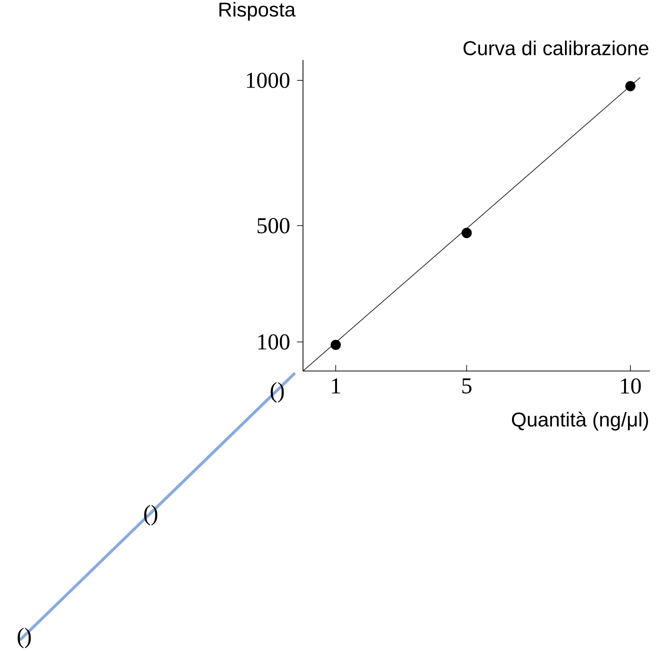  What do you see at coordinates (274, 226) in the screenshot?
I see `y-tick-label: 500` at bounding box center [274, 226].